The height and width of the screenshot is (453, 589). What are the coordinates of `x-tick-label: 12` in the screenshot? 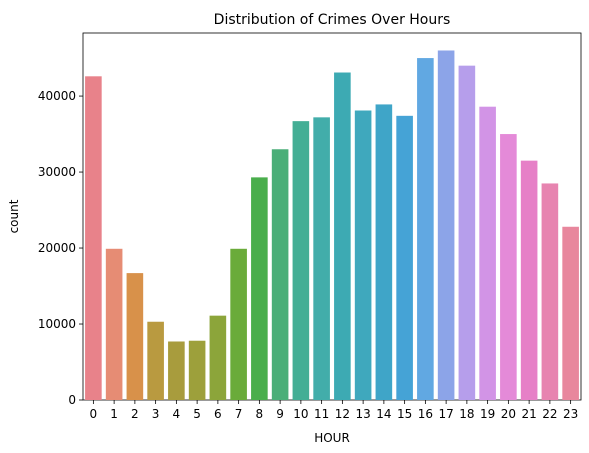 It's located at (342, 414).